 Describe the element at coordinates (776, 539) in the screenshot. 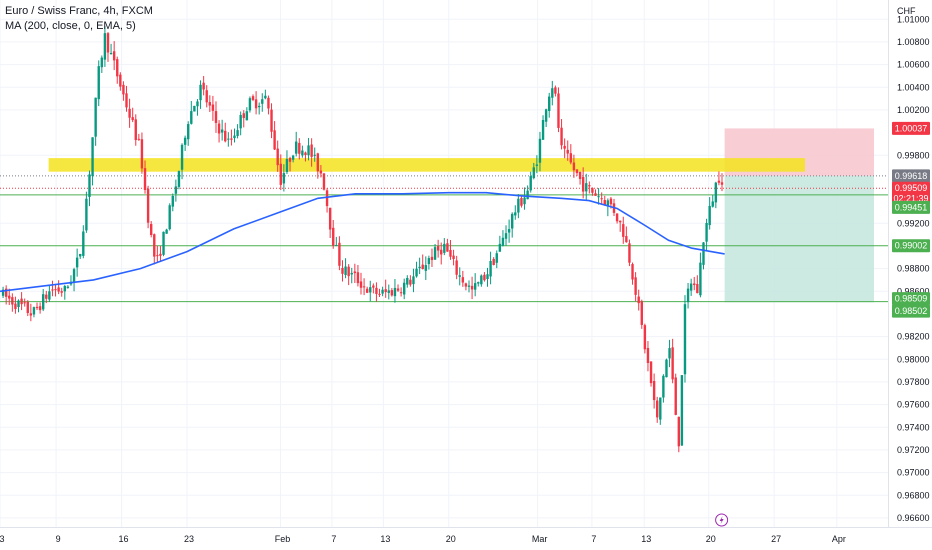

I see `x-tick-label: 27` at that location.